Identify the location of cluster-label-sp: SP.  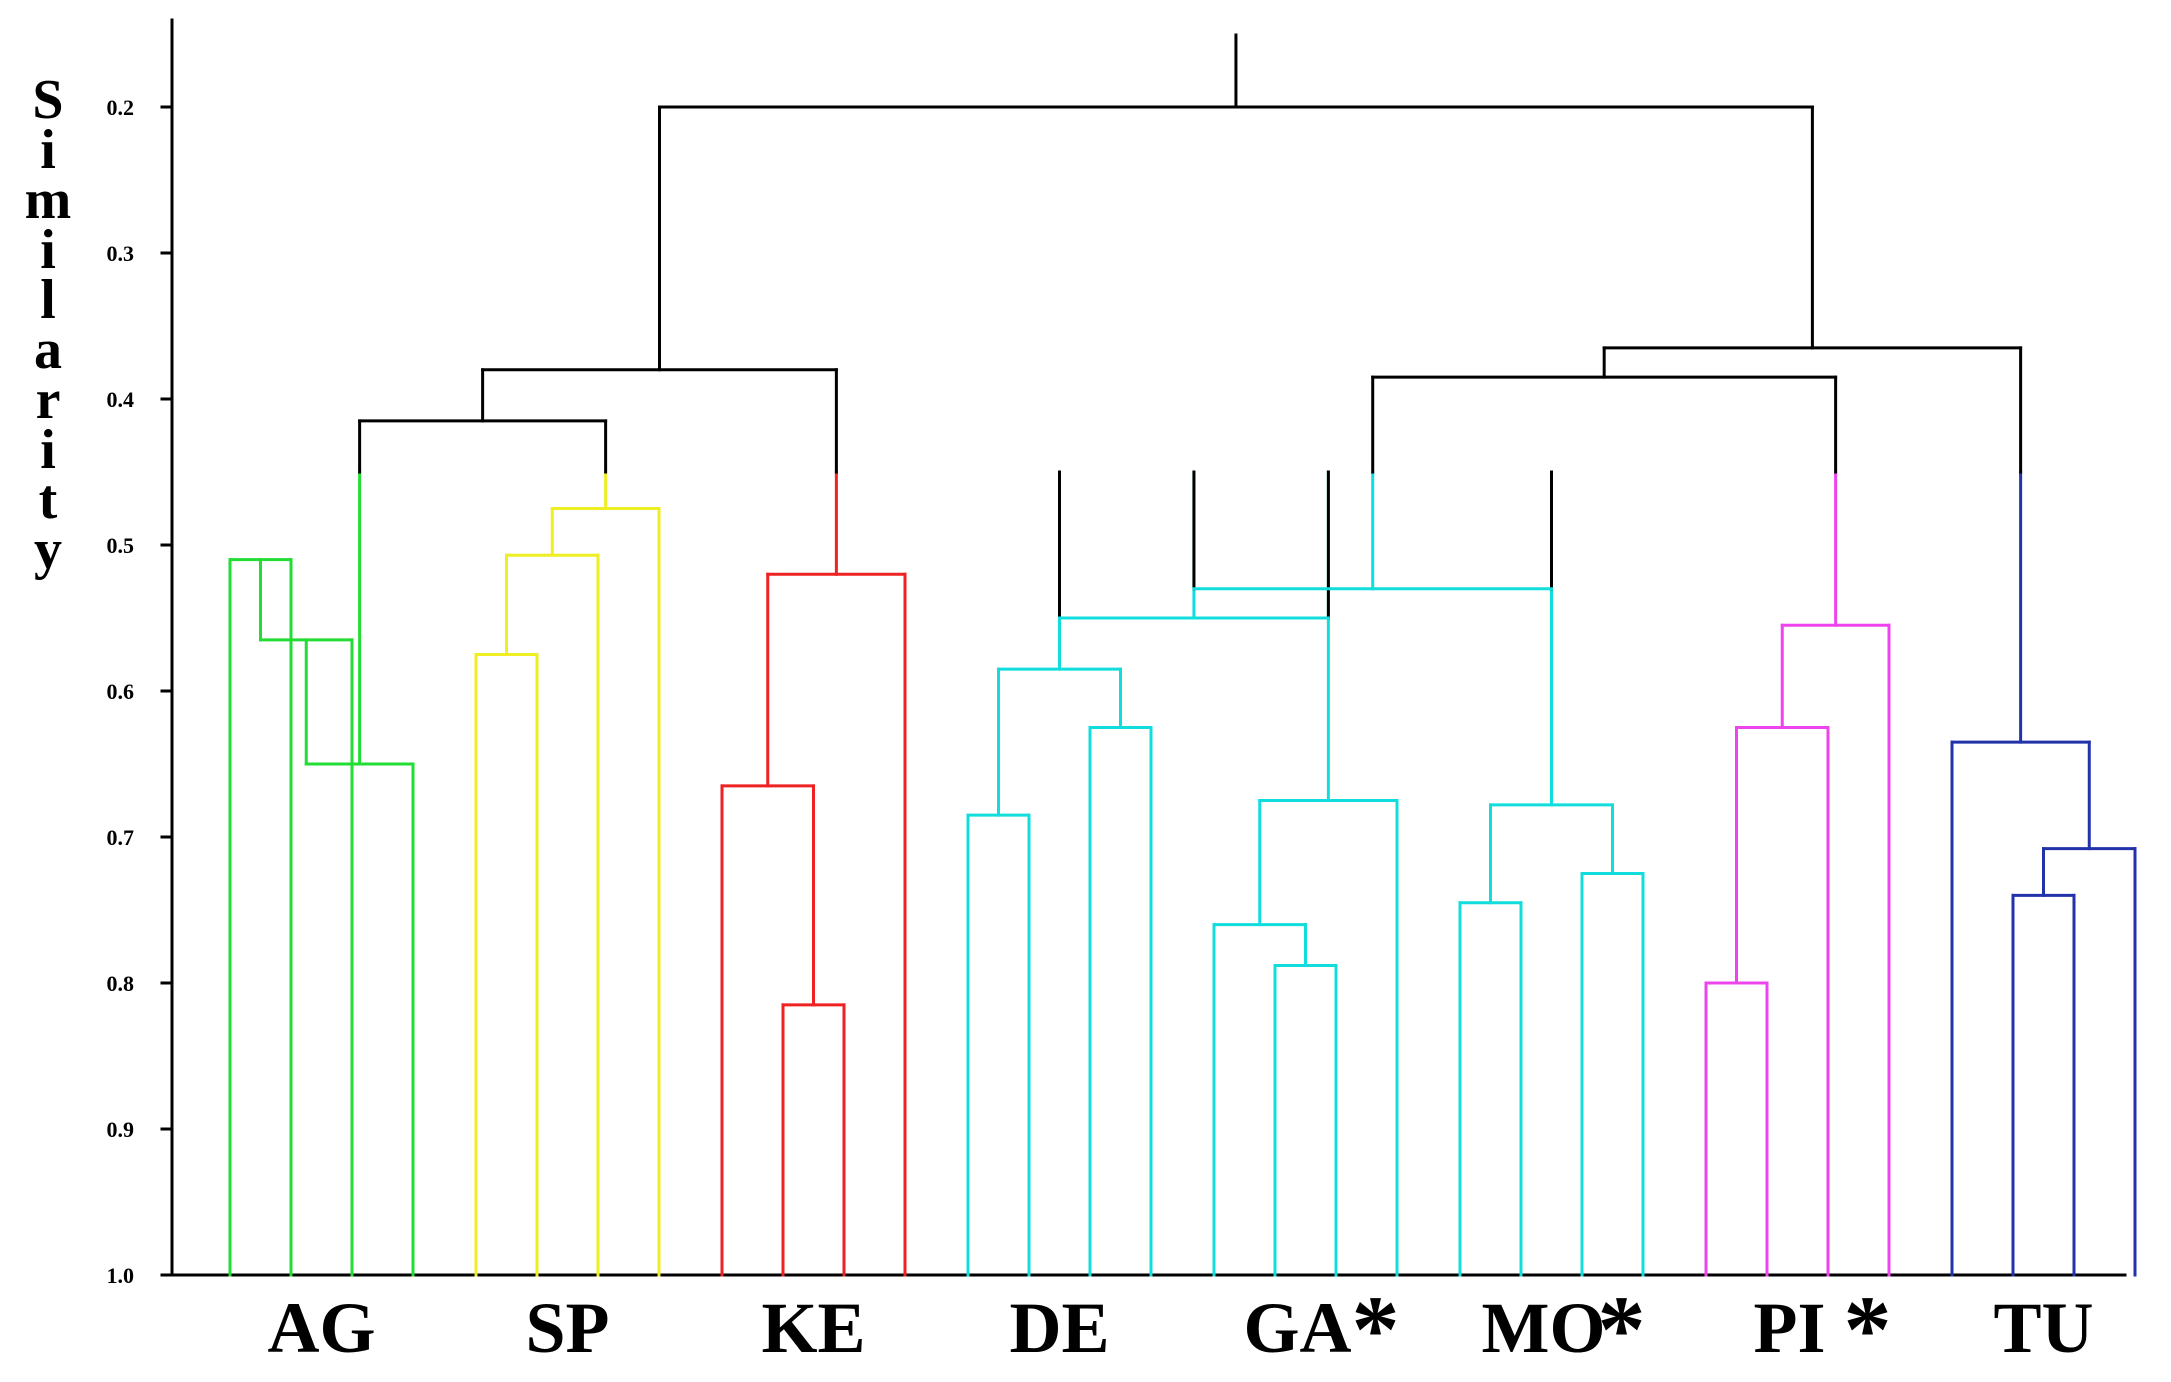
(567, 1328).